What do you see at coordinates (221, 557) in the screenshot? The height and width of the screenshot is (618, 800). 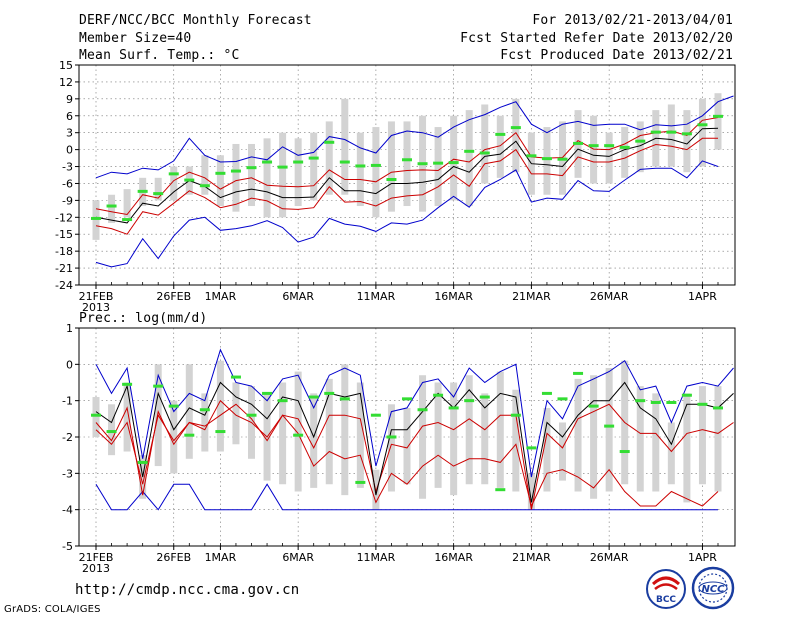 I see `x-tick-label: 1MAR` at bounding box center [221, 557].